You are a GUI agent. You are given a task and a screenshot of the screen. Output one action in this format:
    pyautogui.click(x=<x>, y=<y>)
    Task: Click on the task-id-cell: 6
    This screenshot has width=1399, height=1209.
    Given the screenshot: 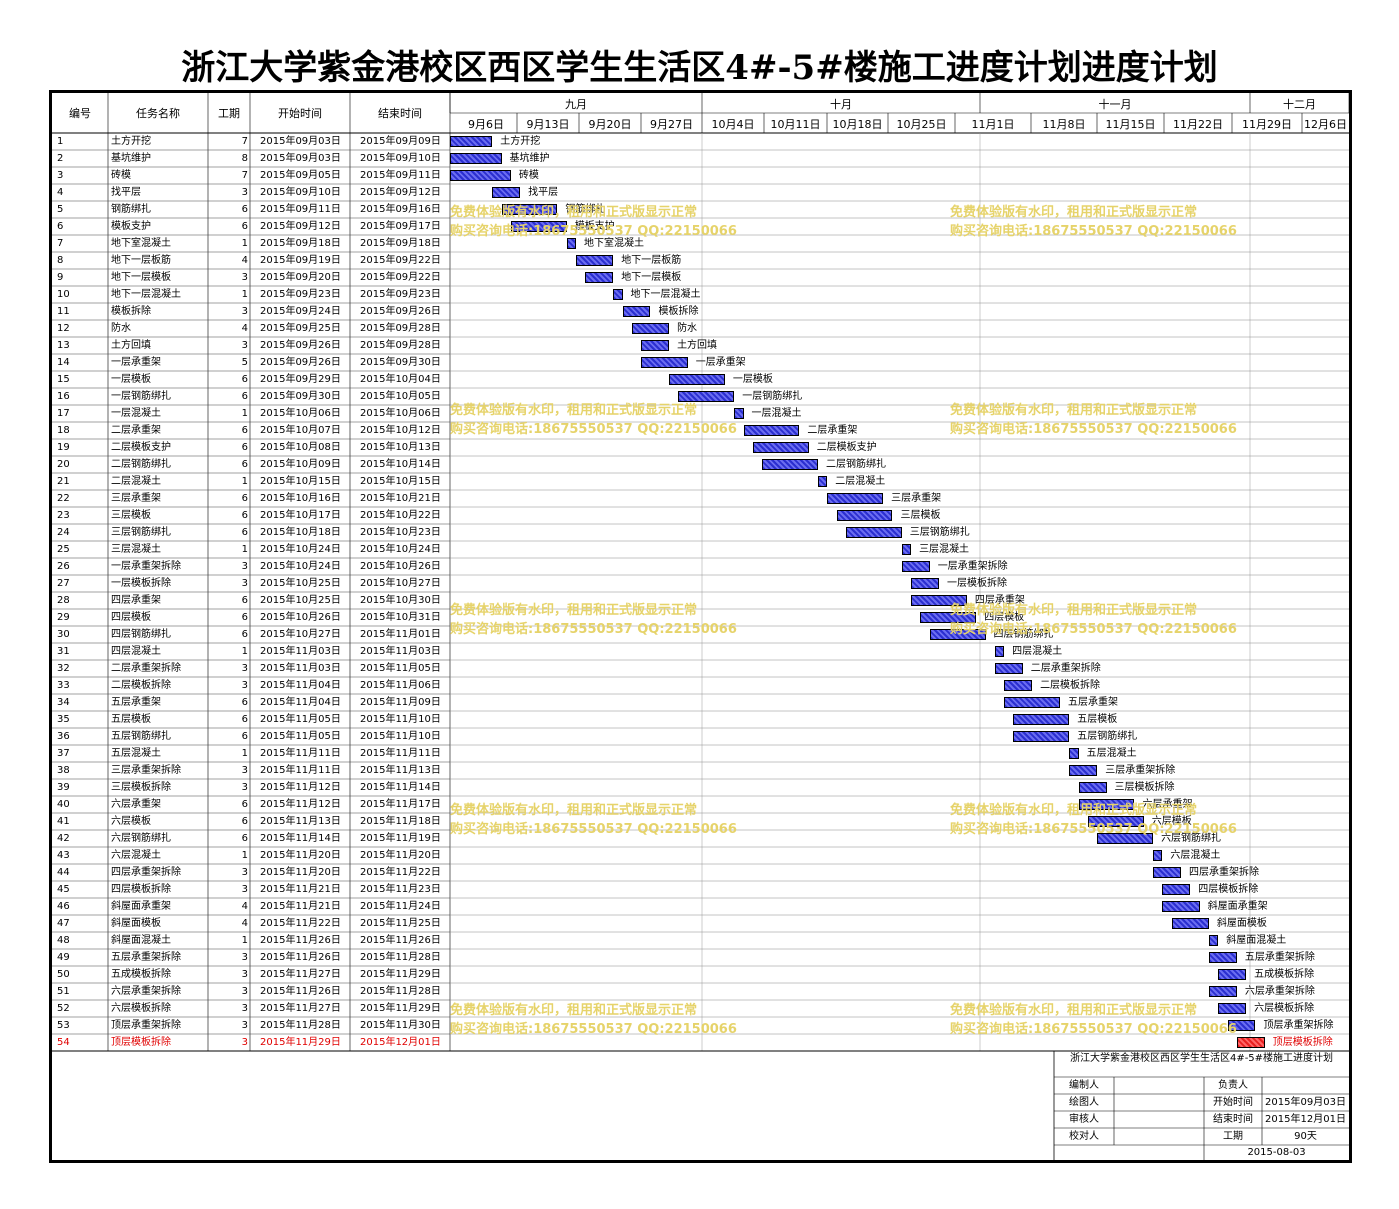 What is the action you would take?
    pyautogui.click(x=60, y=226)
    